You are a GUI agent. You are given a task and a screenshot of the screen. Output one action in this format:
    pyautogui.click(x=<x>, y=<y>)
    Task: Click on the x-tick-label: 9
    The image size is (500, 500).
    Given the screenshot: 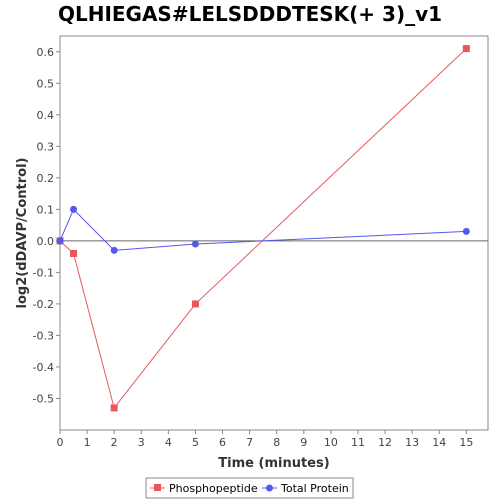 What is the action you would take?
    pyautogui.click(x=303, y=442)
    